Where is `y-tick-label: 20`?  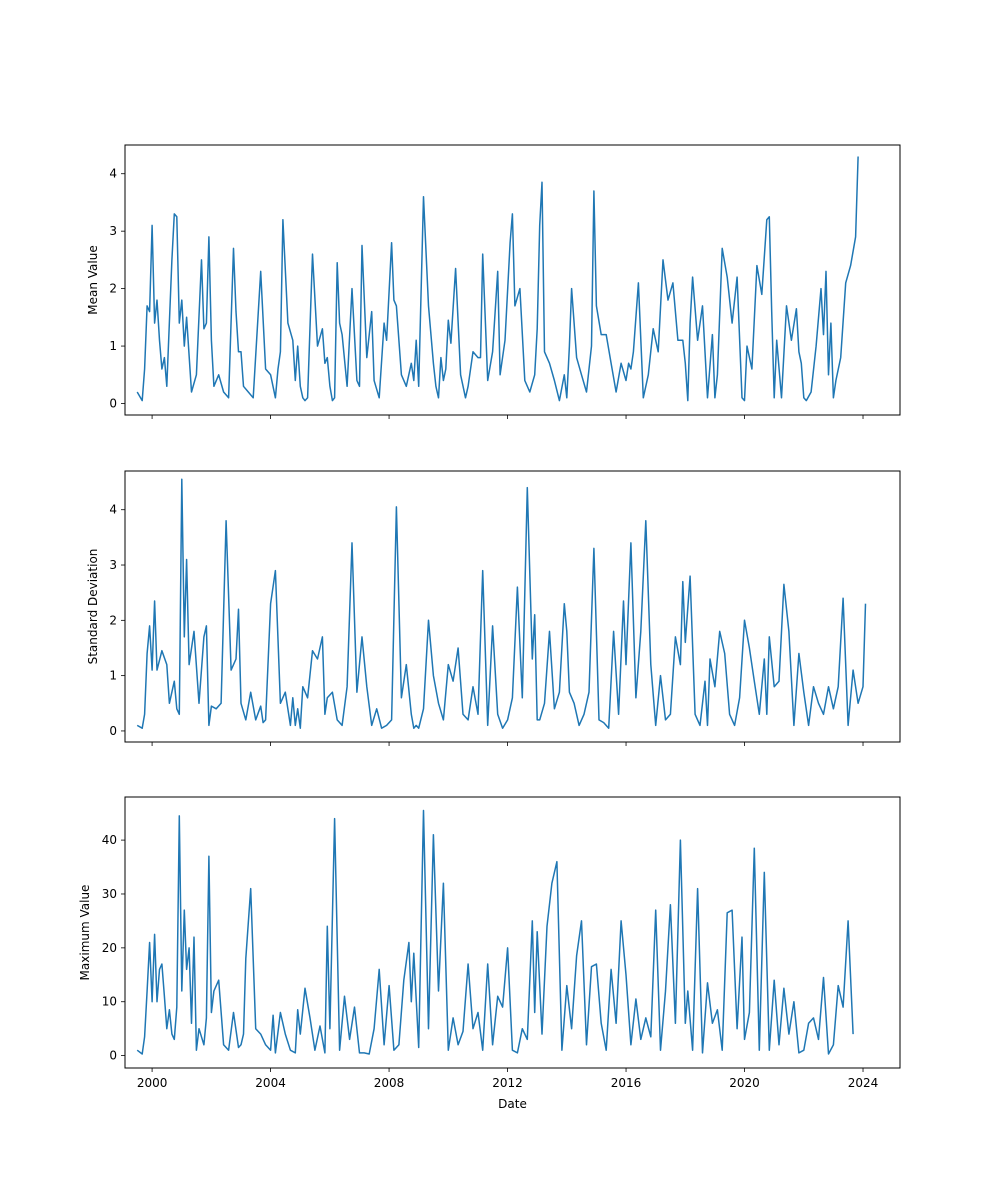
y-tick-label: 20 is located at coordinates (109, 948).